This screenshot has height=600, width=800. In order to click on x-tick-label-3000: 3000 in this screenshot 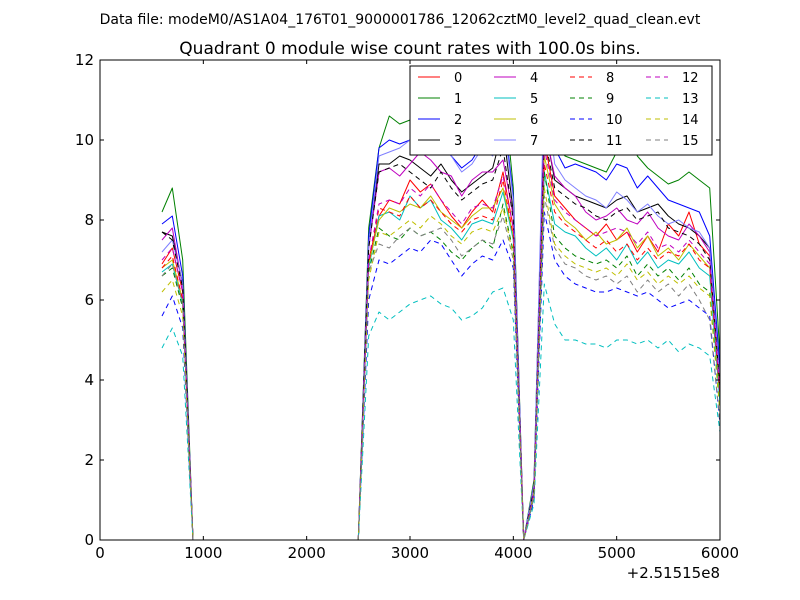, I will do `click(410, 553)`.